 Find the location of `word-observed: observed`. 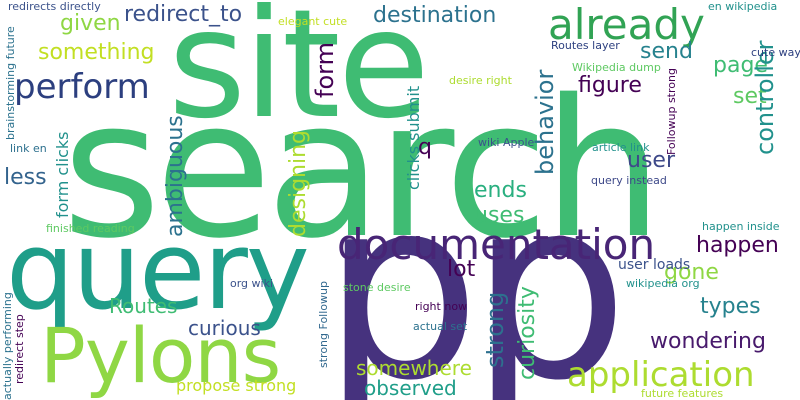

word-observed: observed is located at coordinates (410, 388).